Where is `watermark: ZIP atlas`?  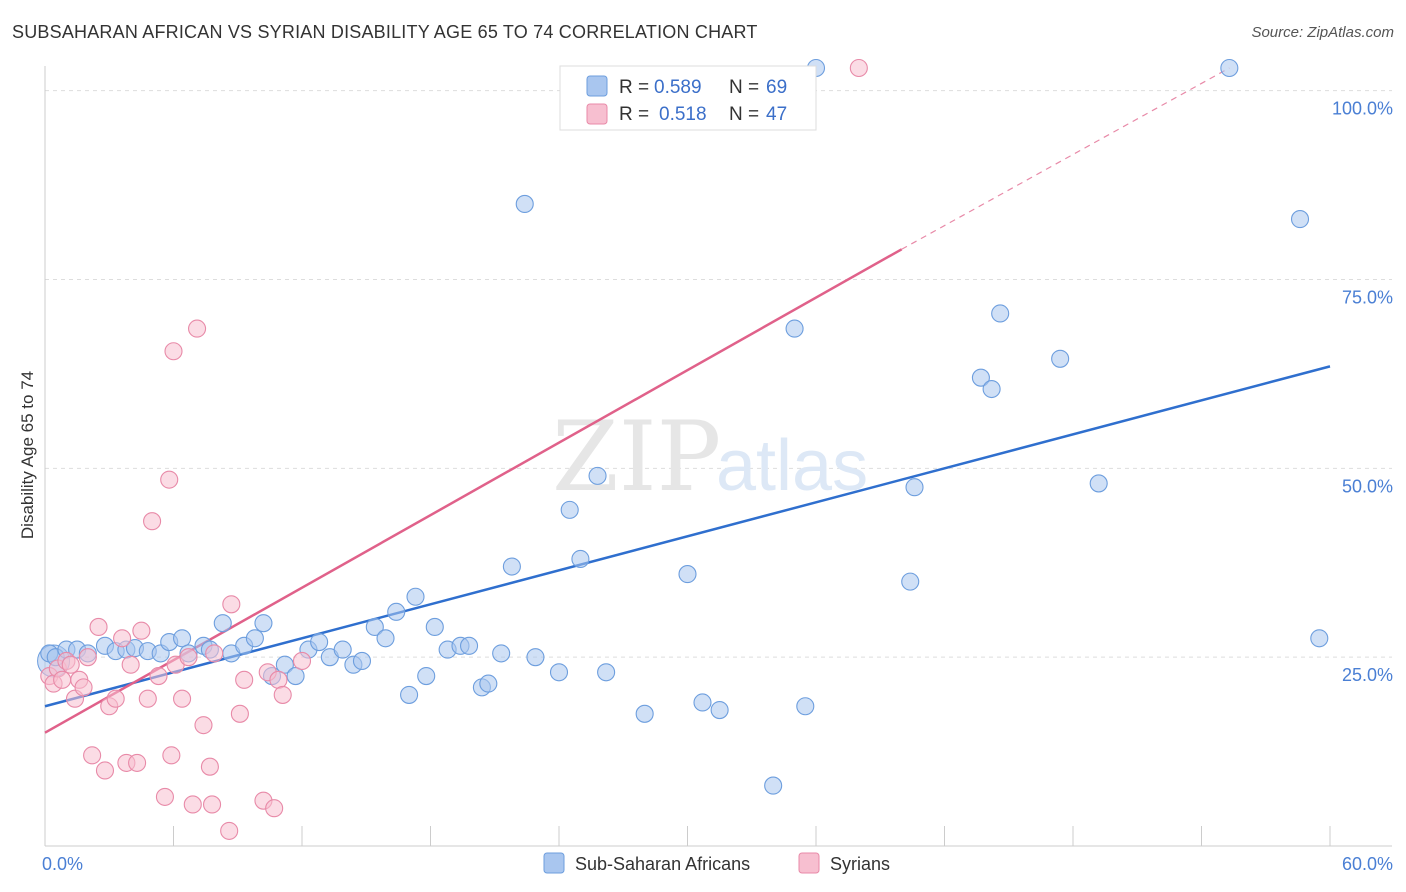
watermark: ZIP atlas is located at coordinates (710, 457).